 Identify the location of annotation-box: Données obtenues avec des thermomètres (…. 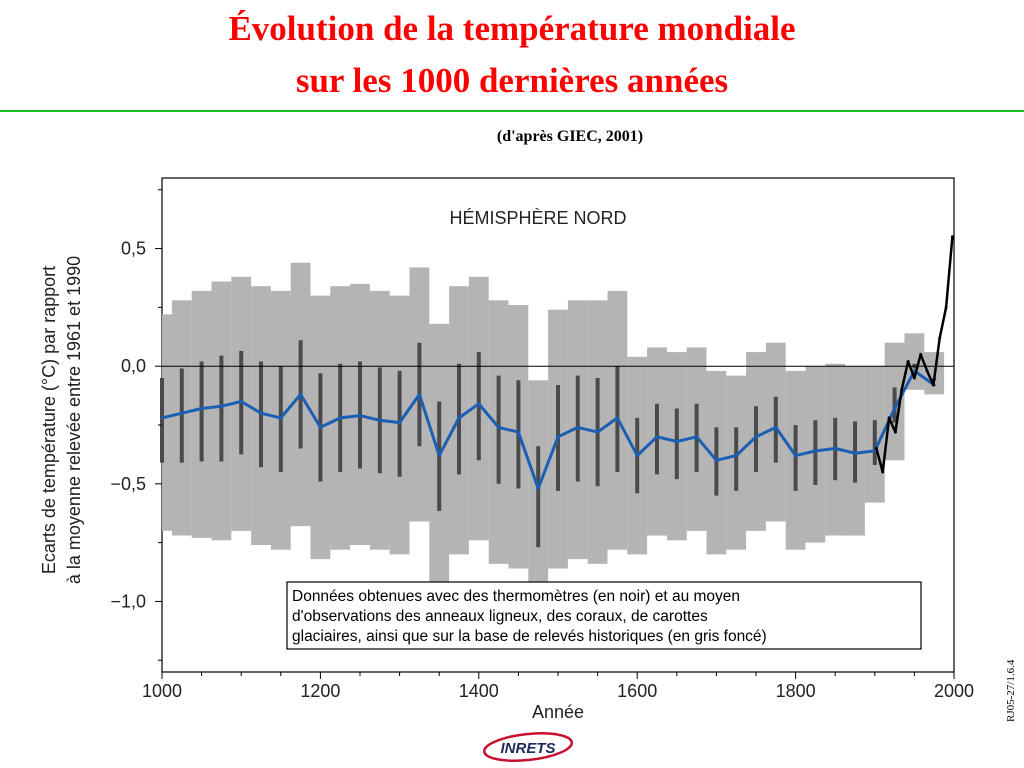
(604, 615).